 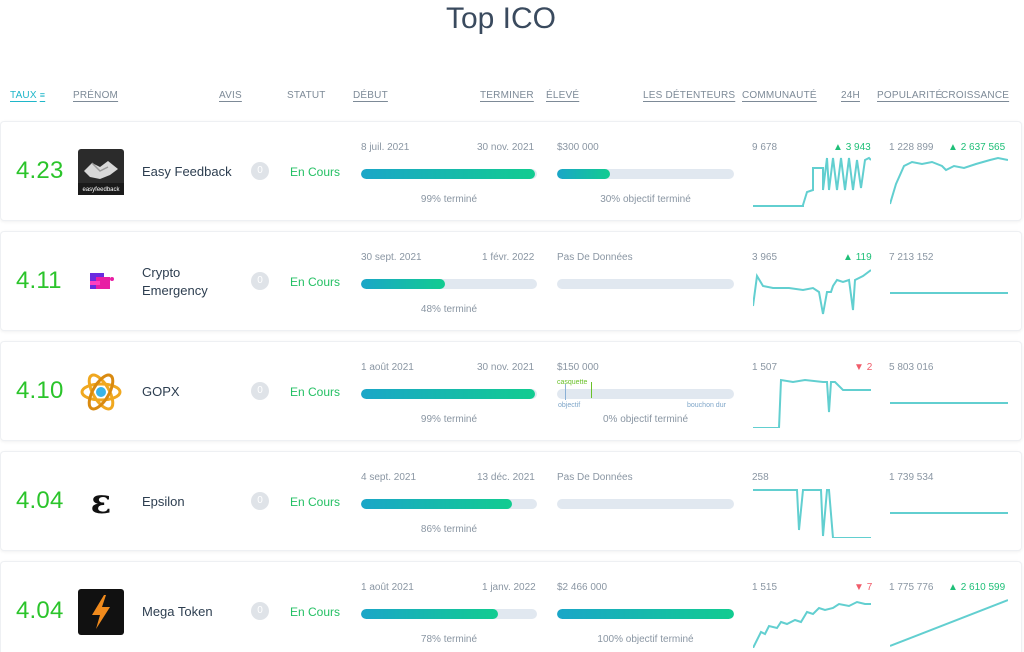 I want to click on column-header-growth: CROISSANCE, so click(x=975, y=95).